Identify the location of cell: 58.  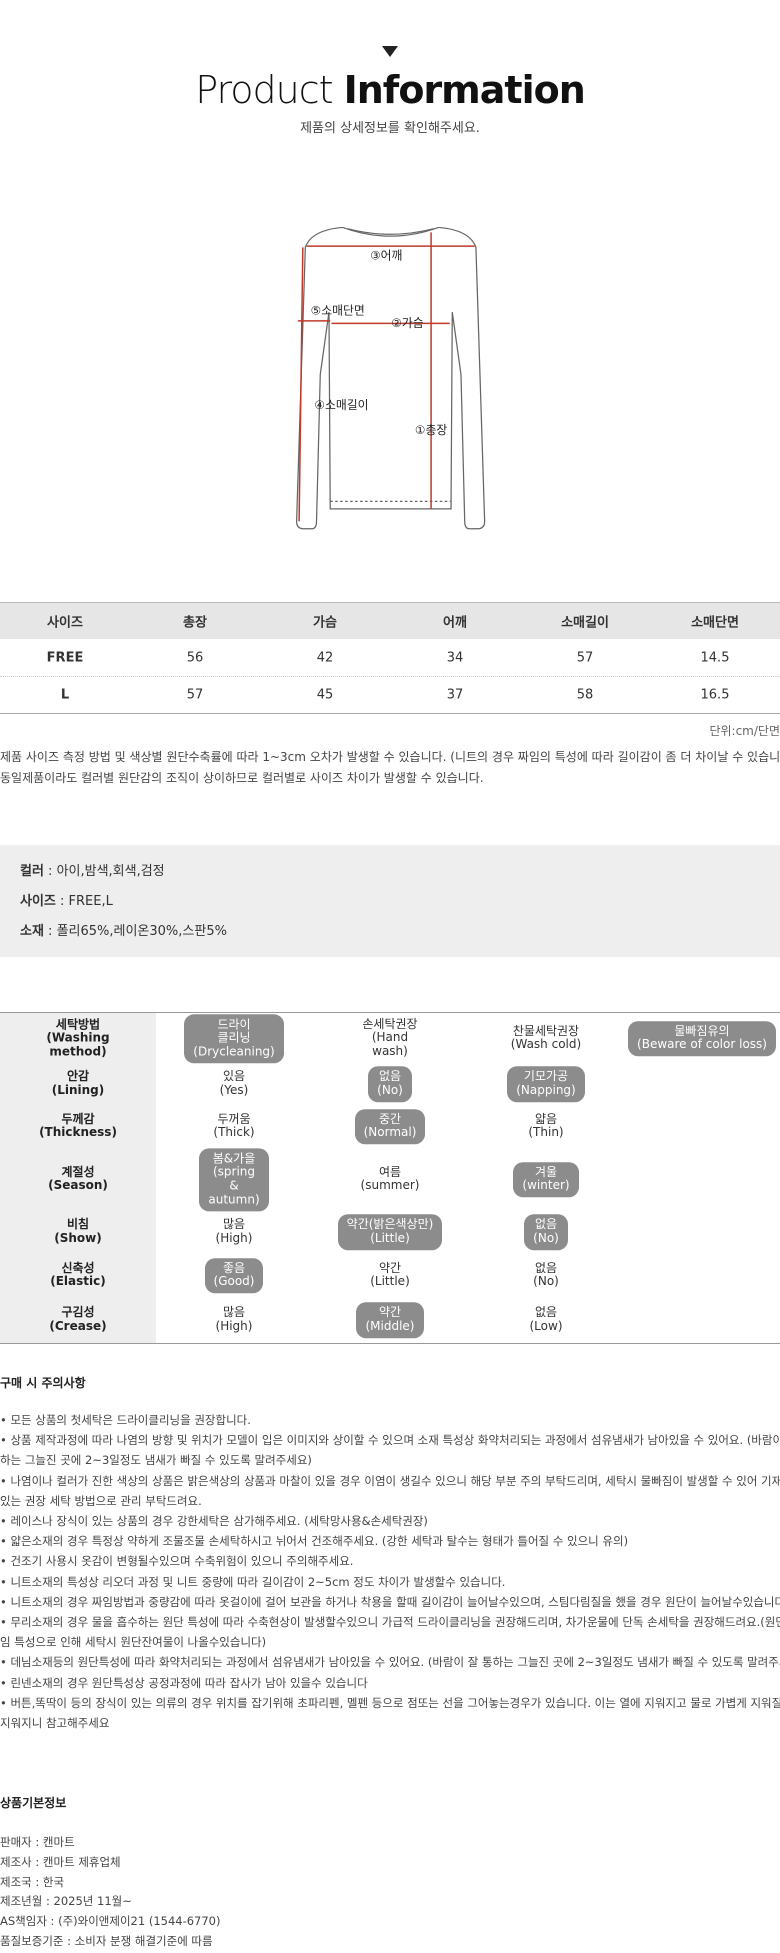
(585, 694).